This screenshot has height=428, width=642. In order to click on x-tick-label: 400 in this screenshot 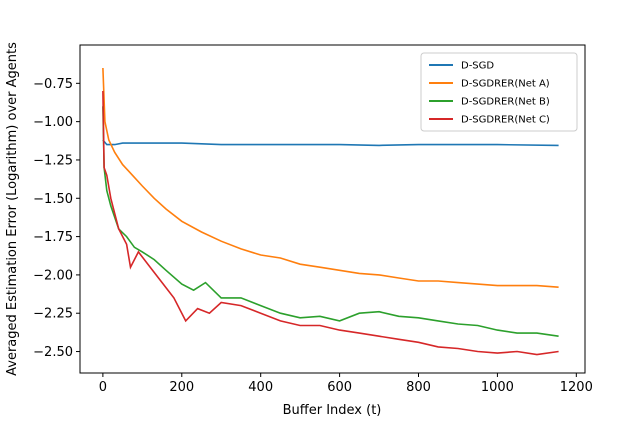, I will do `click(260, 387)`.